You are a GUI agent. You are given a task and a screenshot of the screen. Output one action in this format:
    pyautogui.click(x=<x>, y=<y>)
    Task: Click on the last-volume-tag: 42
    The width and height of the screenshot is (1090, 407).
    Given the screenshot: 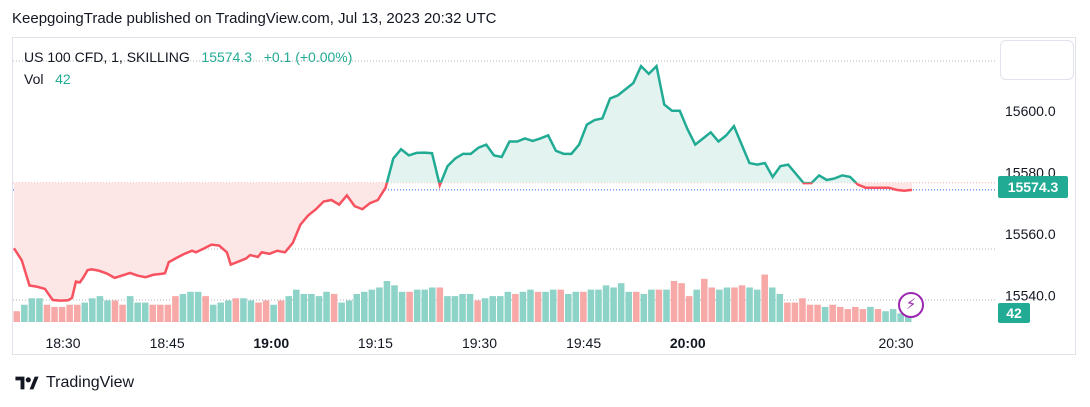 What is the action you would take?
    pyautogui.click(x=1014, y=313)
    